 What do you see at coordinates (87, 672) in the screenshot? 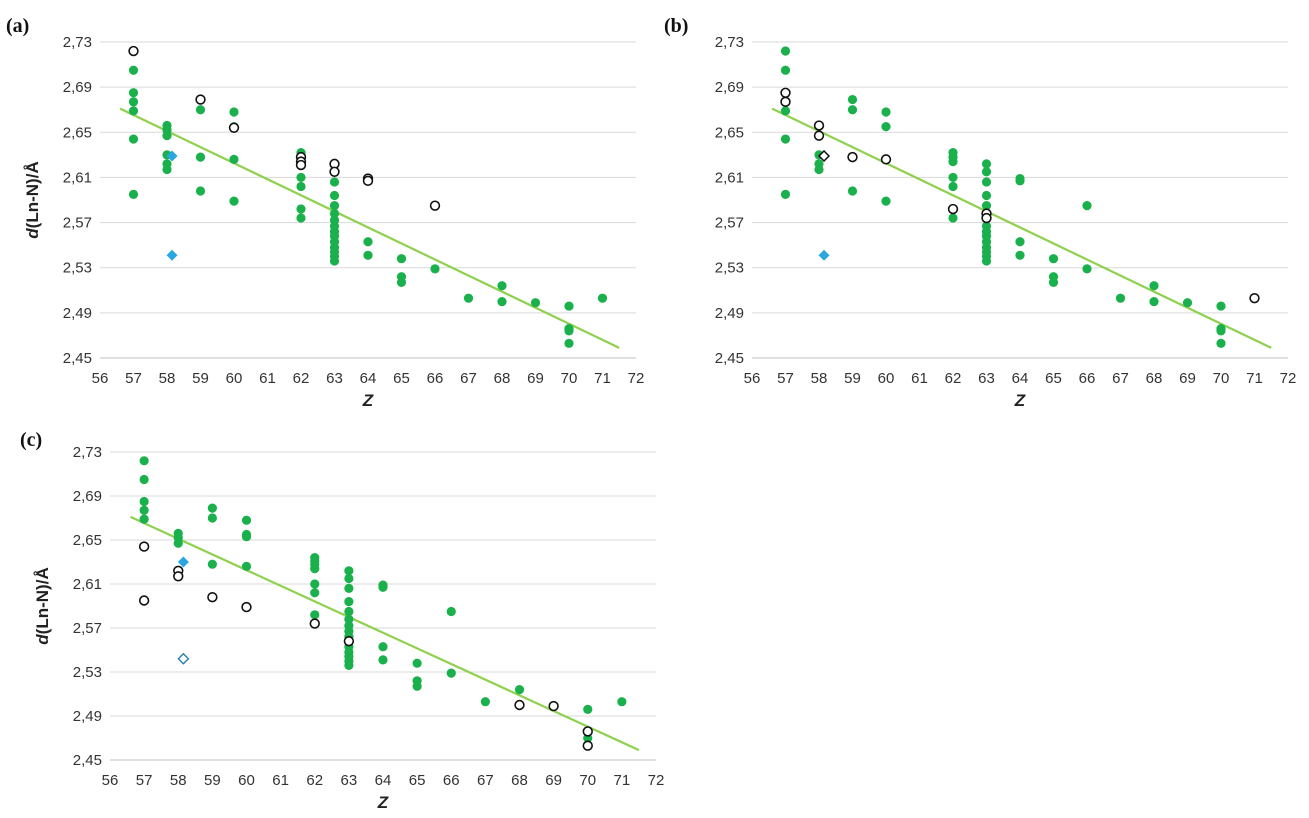
I see `y-tick-label: 2,53` at bounding box center [87, 672].